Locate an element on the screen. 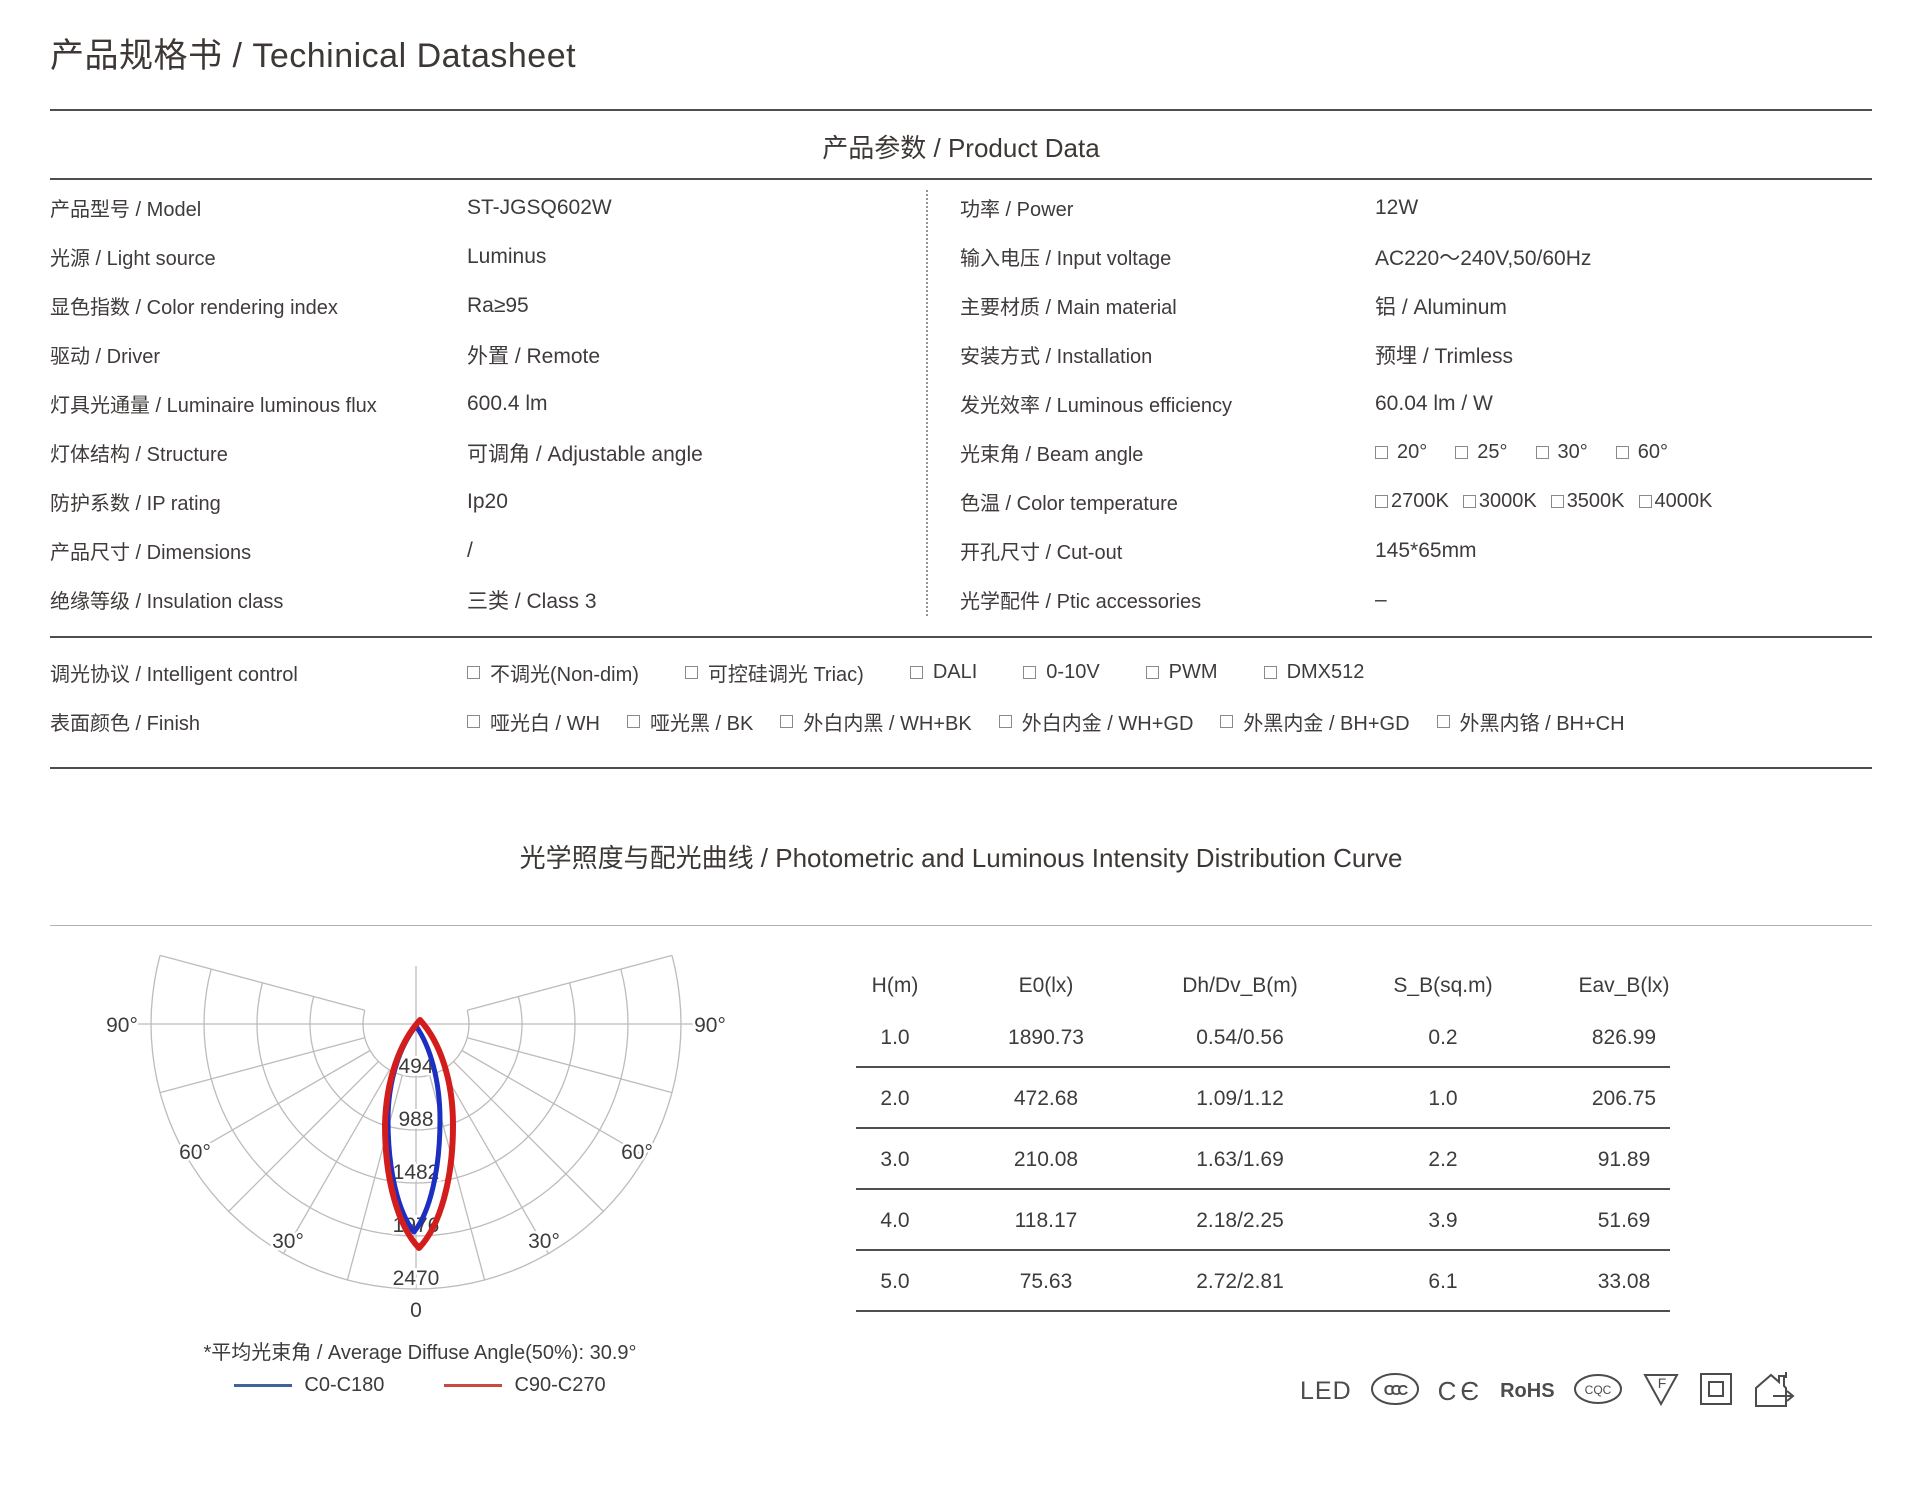 The image size is (1922, 1504). checkbox-option-label: 0-10V is located at coordinates (1073, 672).